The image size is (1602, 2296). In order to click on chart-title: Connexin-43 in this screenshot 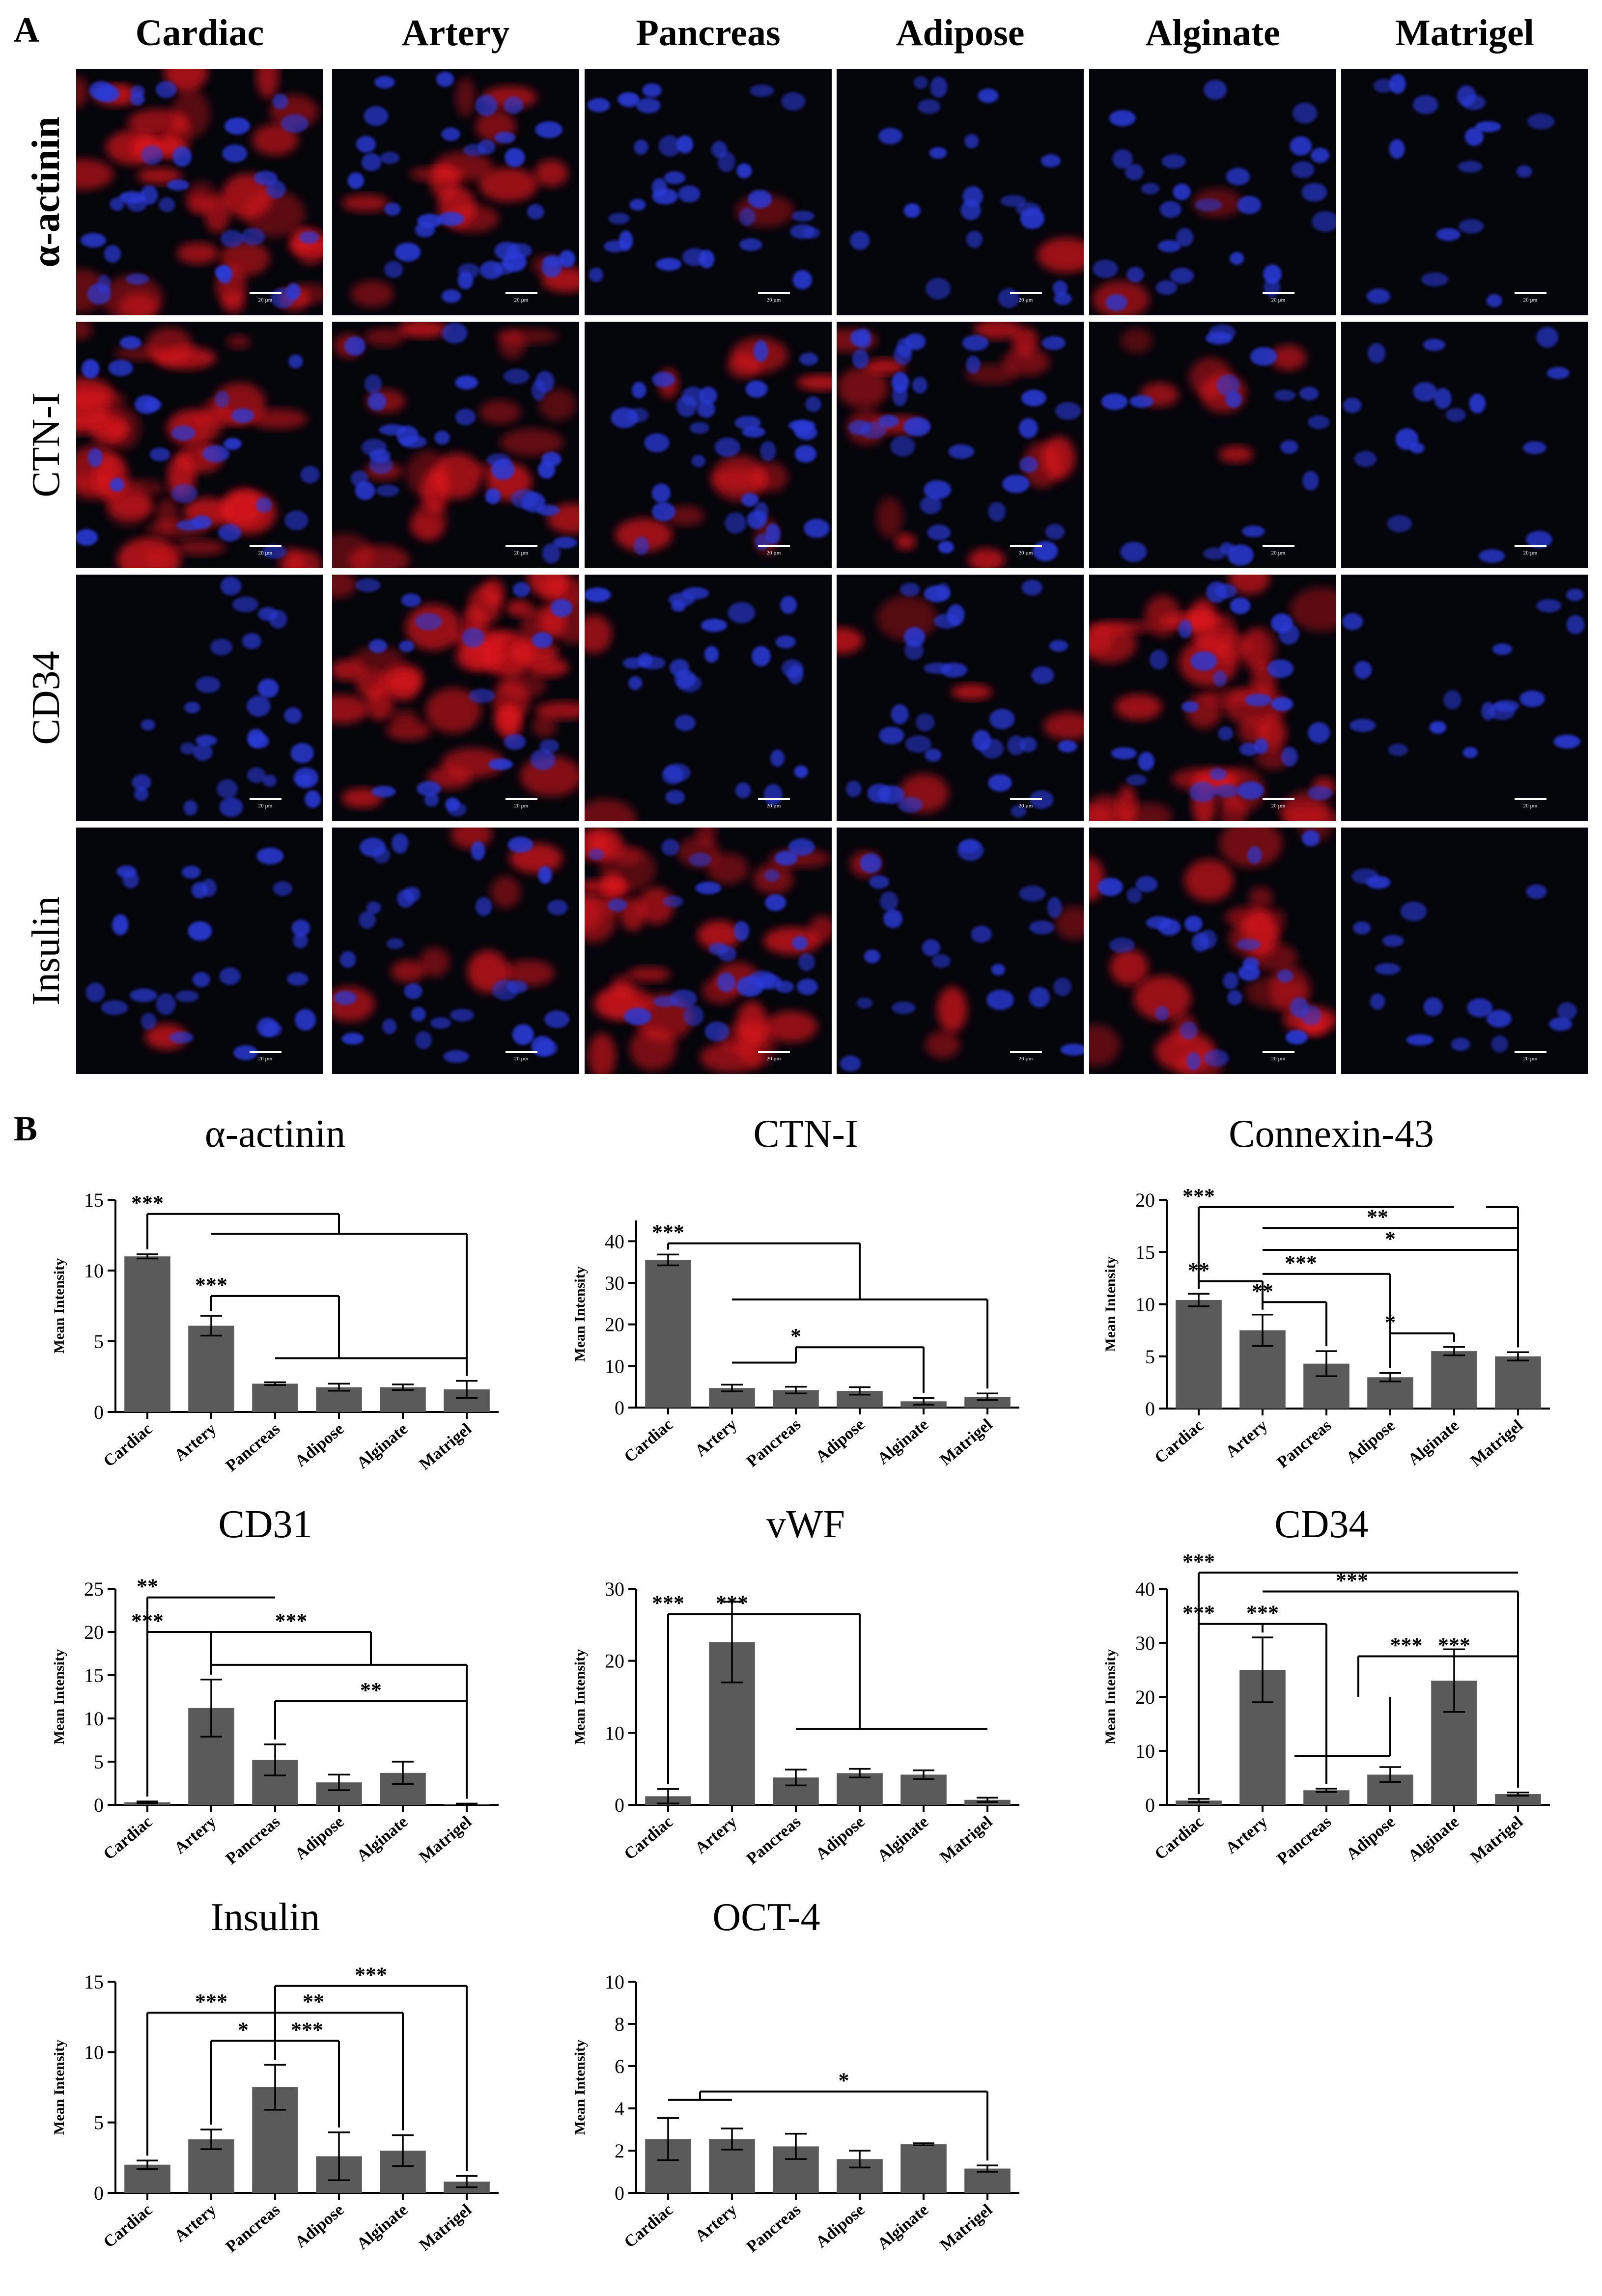, I will do `click(1331, 1134)`.